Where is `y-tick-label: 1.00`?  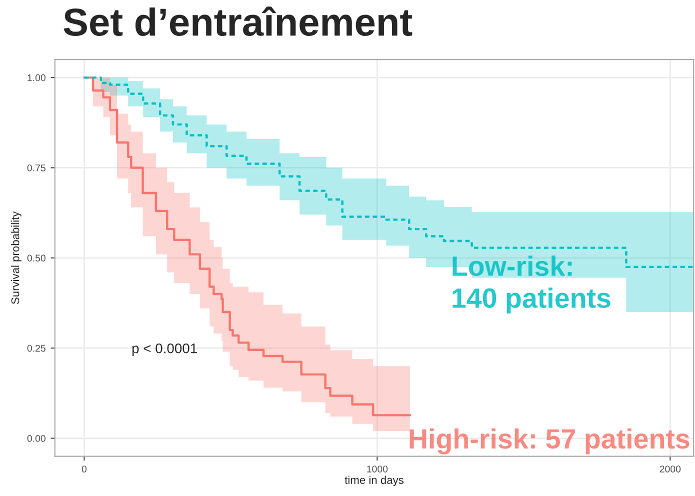 y-tick-label: 1.00 is located at coordinates (37, 78).